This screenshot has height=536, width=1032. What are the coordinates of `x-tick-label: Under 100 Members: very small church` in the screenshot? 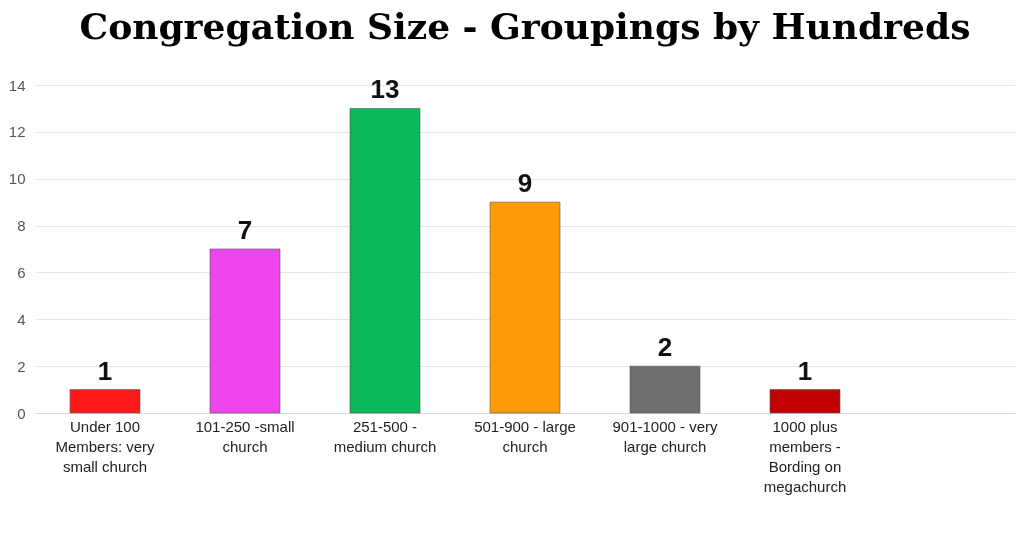 It's located at (105, 446).